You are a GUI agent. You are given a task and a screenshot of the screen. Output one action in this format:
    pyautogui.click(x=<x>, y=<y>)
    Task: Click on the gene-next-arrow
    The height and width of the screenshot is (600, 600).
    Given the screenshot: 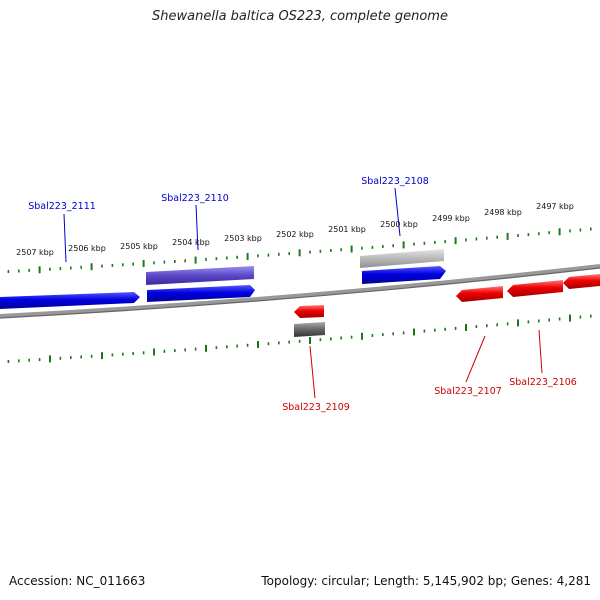 What is the action you would take?
    pyautogui.click(x=581, y=281)
    